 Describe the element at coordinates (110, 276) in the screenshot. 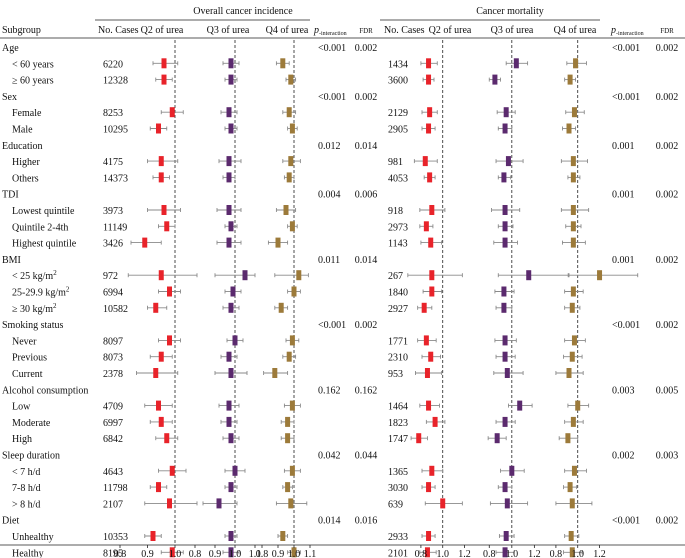

I see `no-cases-incidence: 972` at that location.